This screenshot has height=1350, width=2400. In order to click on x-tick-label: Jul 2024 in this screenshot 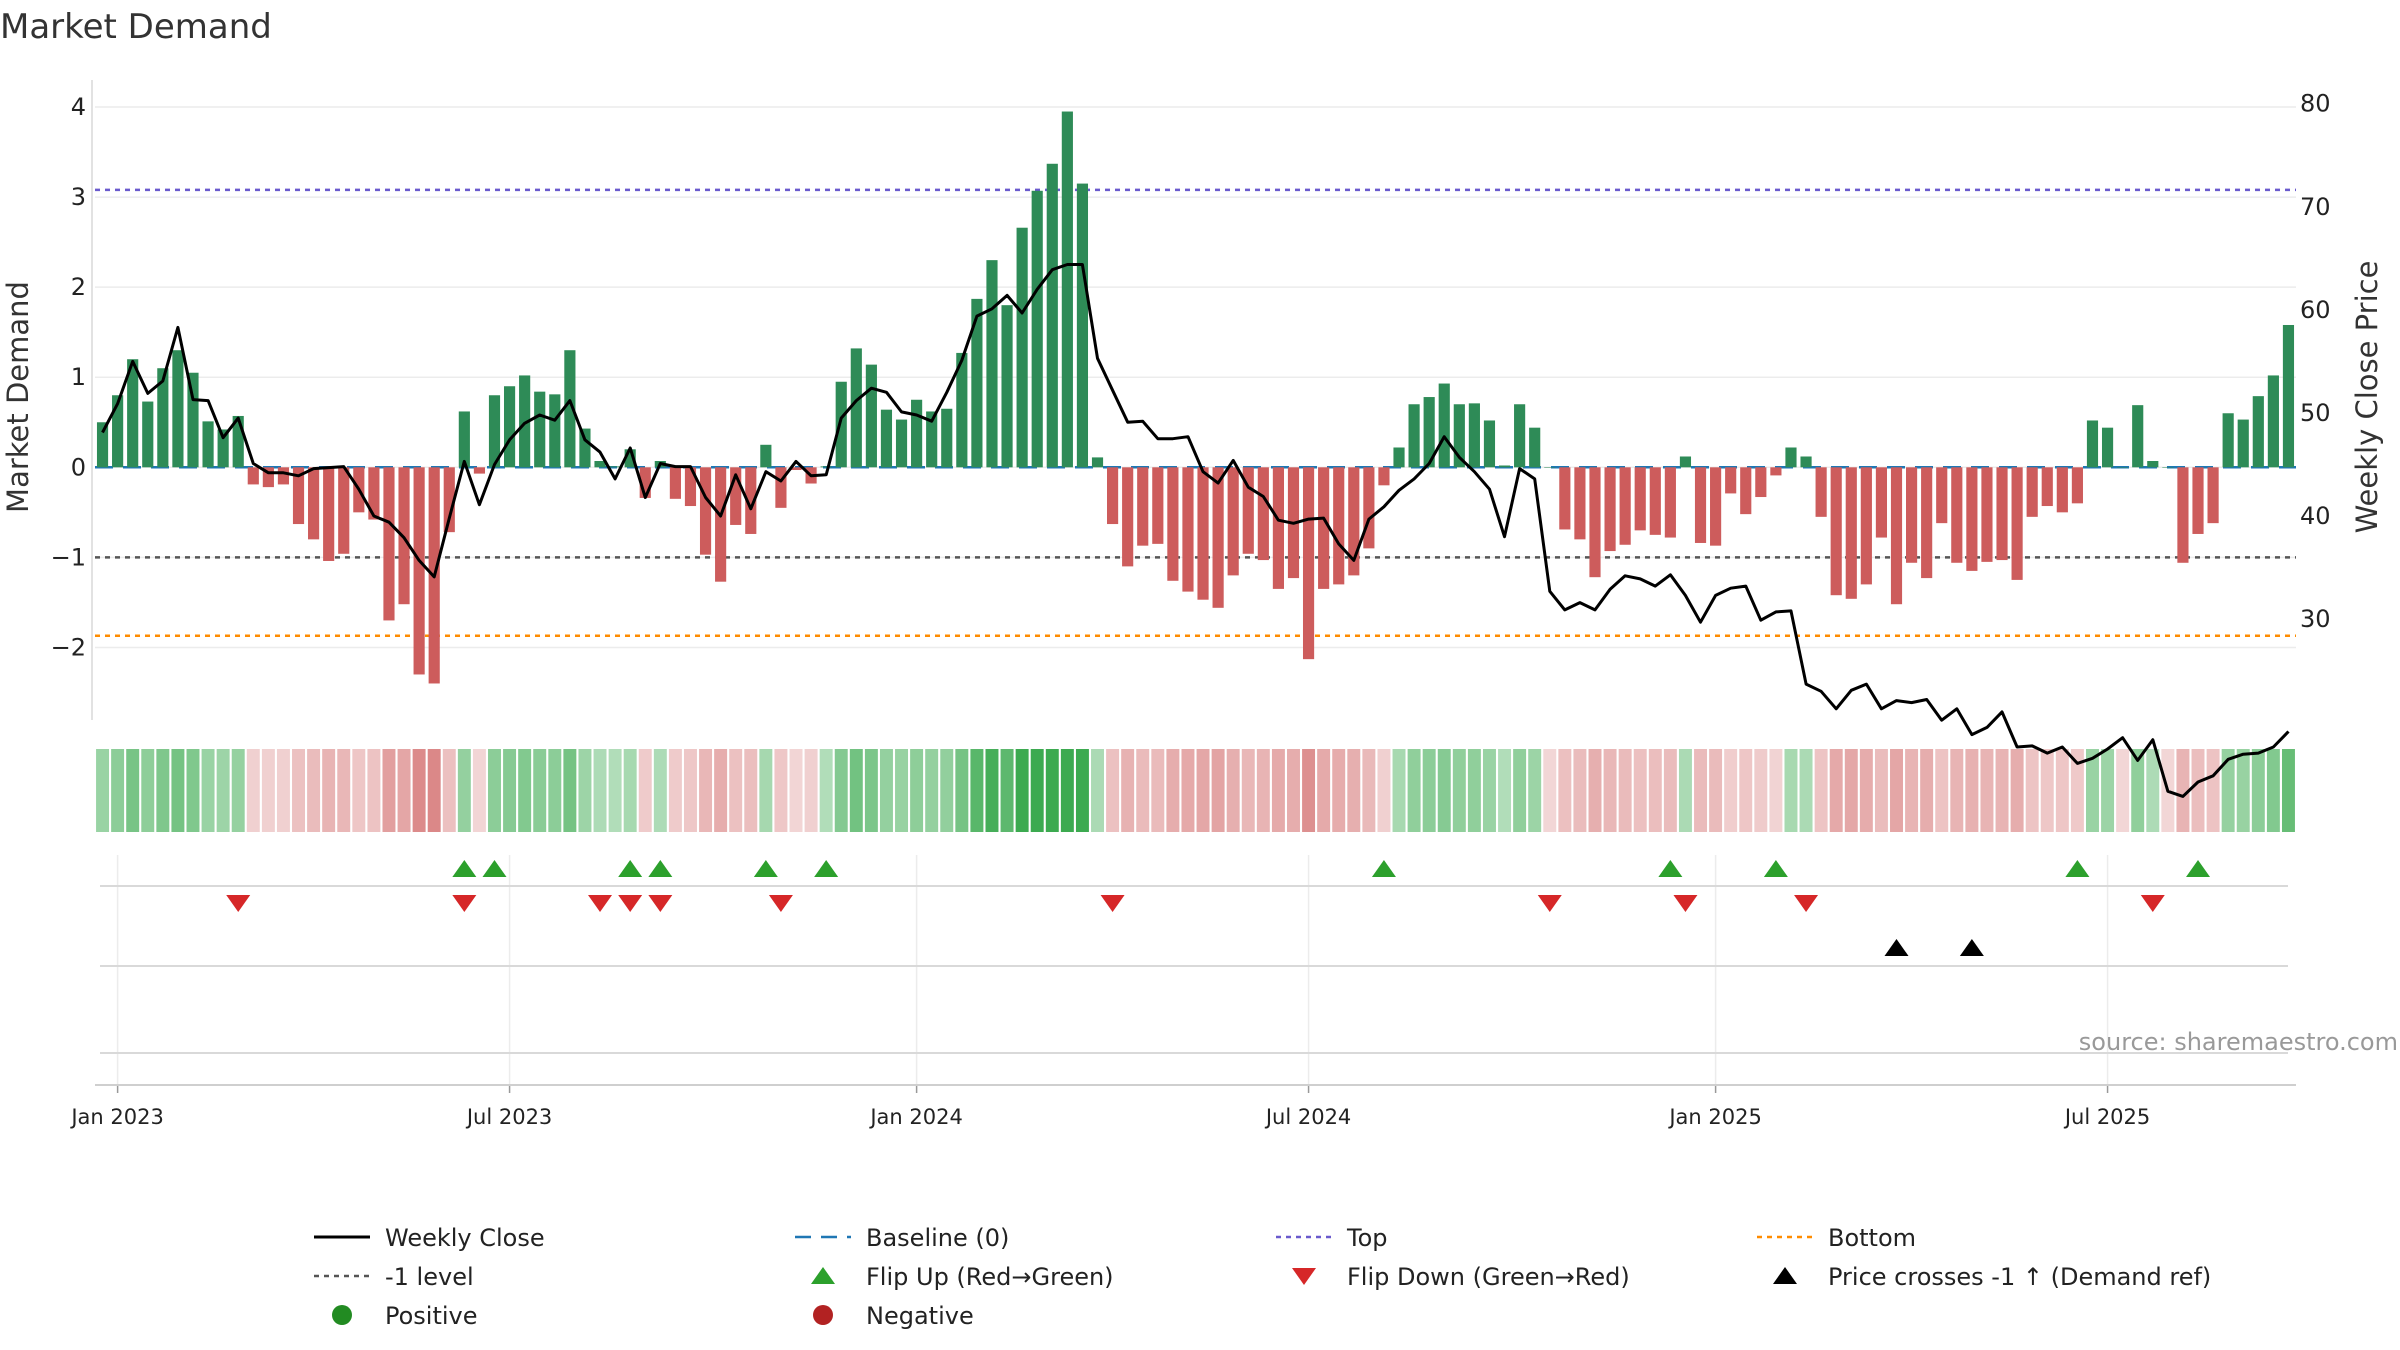, I will do `click(1307, 1117)`.